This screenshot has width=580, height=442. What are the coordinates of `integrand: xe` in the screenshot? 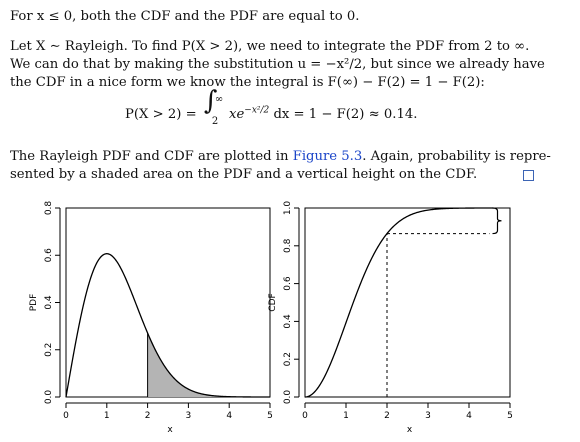 It's located at (237, 114).